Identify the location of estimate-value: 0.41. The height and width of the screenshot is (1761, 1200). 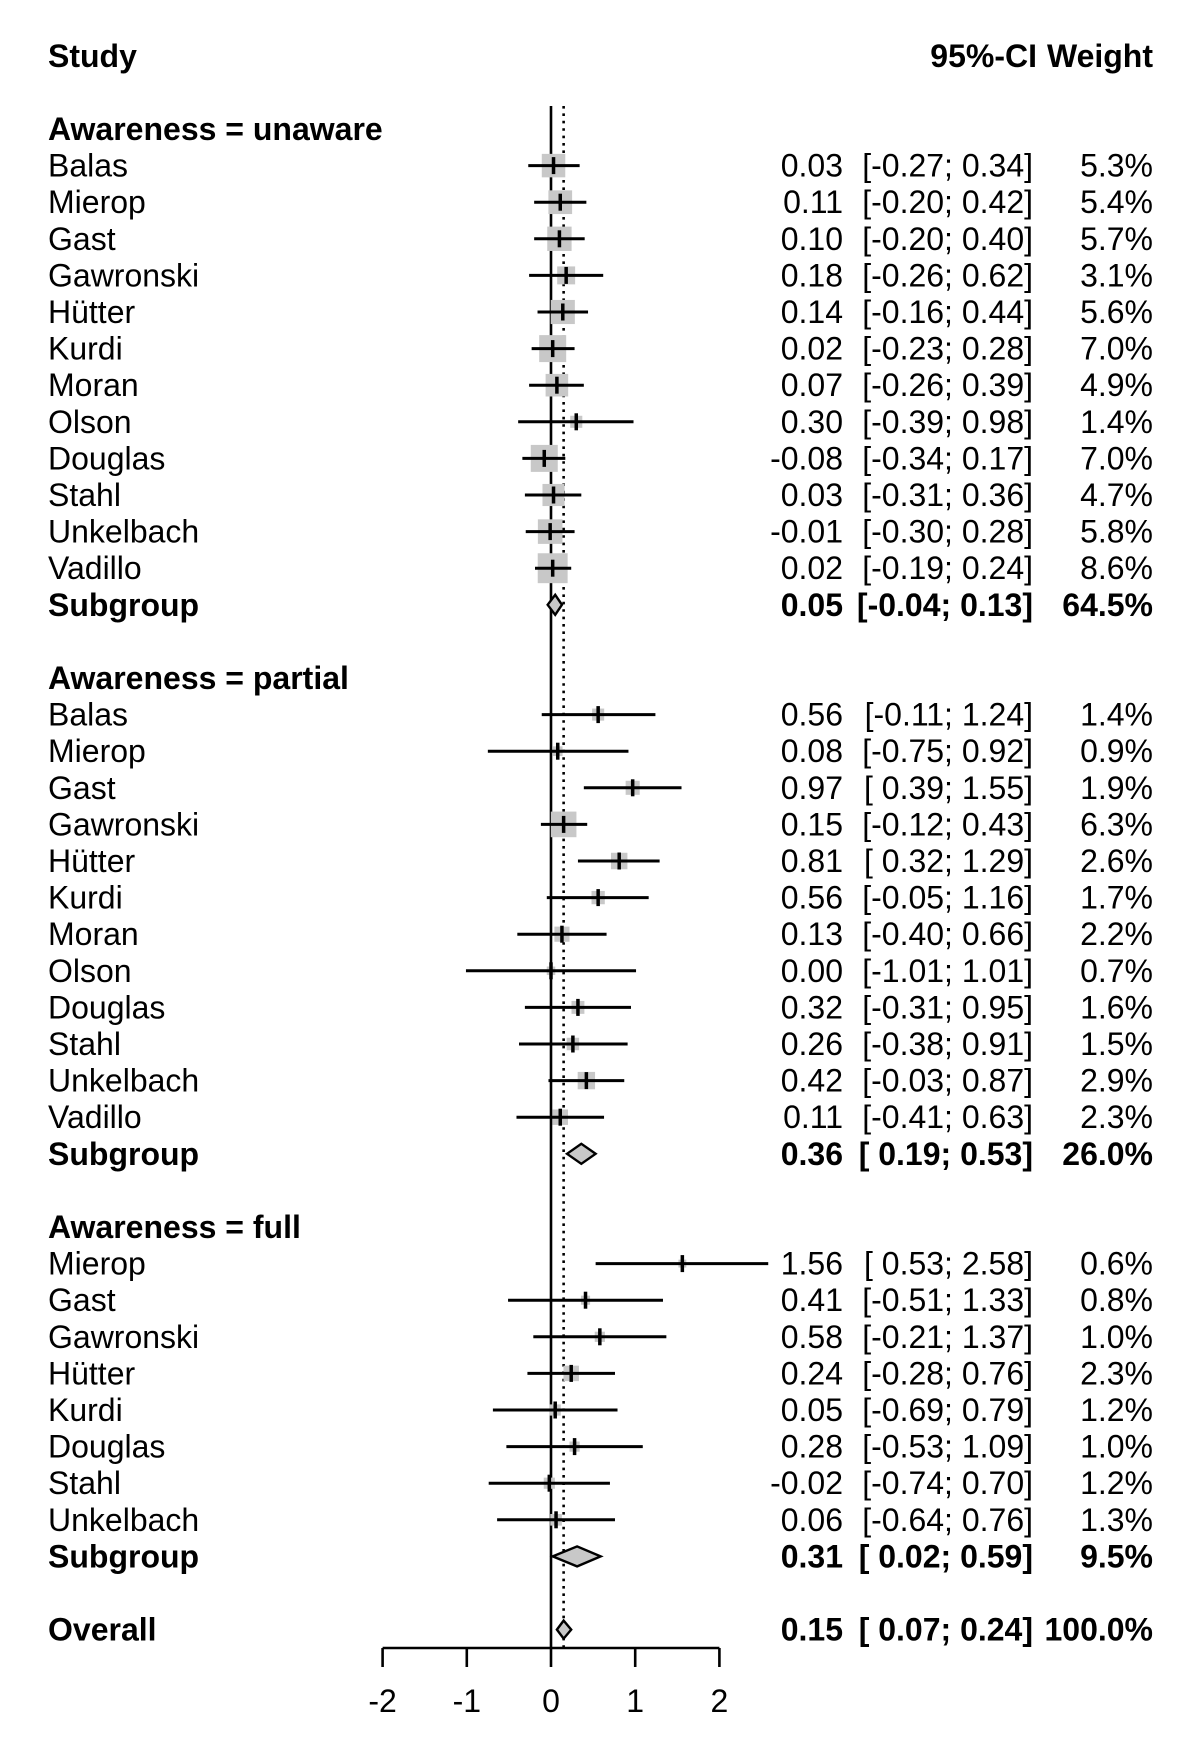
(812, 1300).